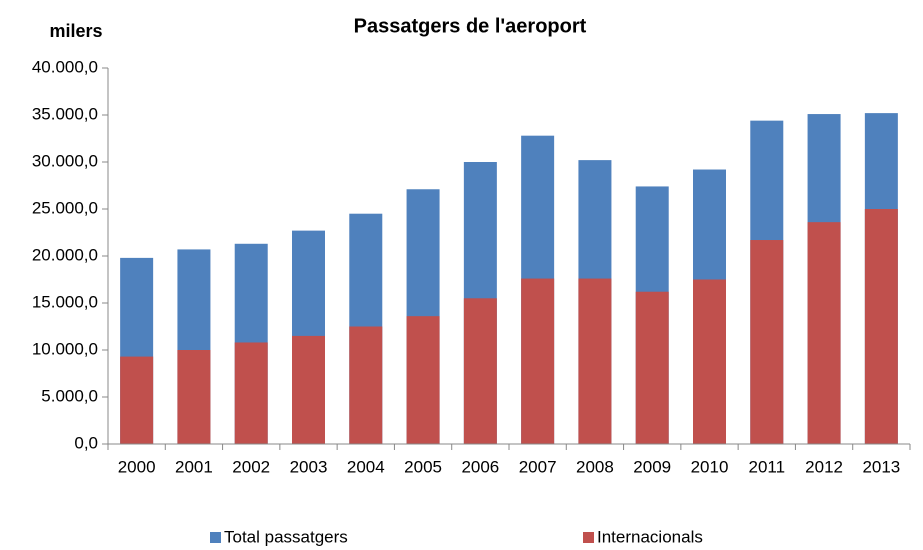 Image resolution: width=923 pixels, height=550 pixels. I want to click on x-tick-label: 2005, so click(423, 466).